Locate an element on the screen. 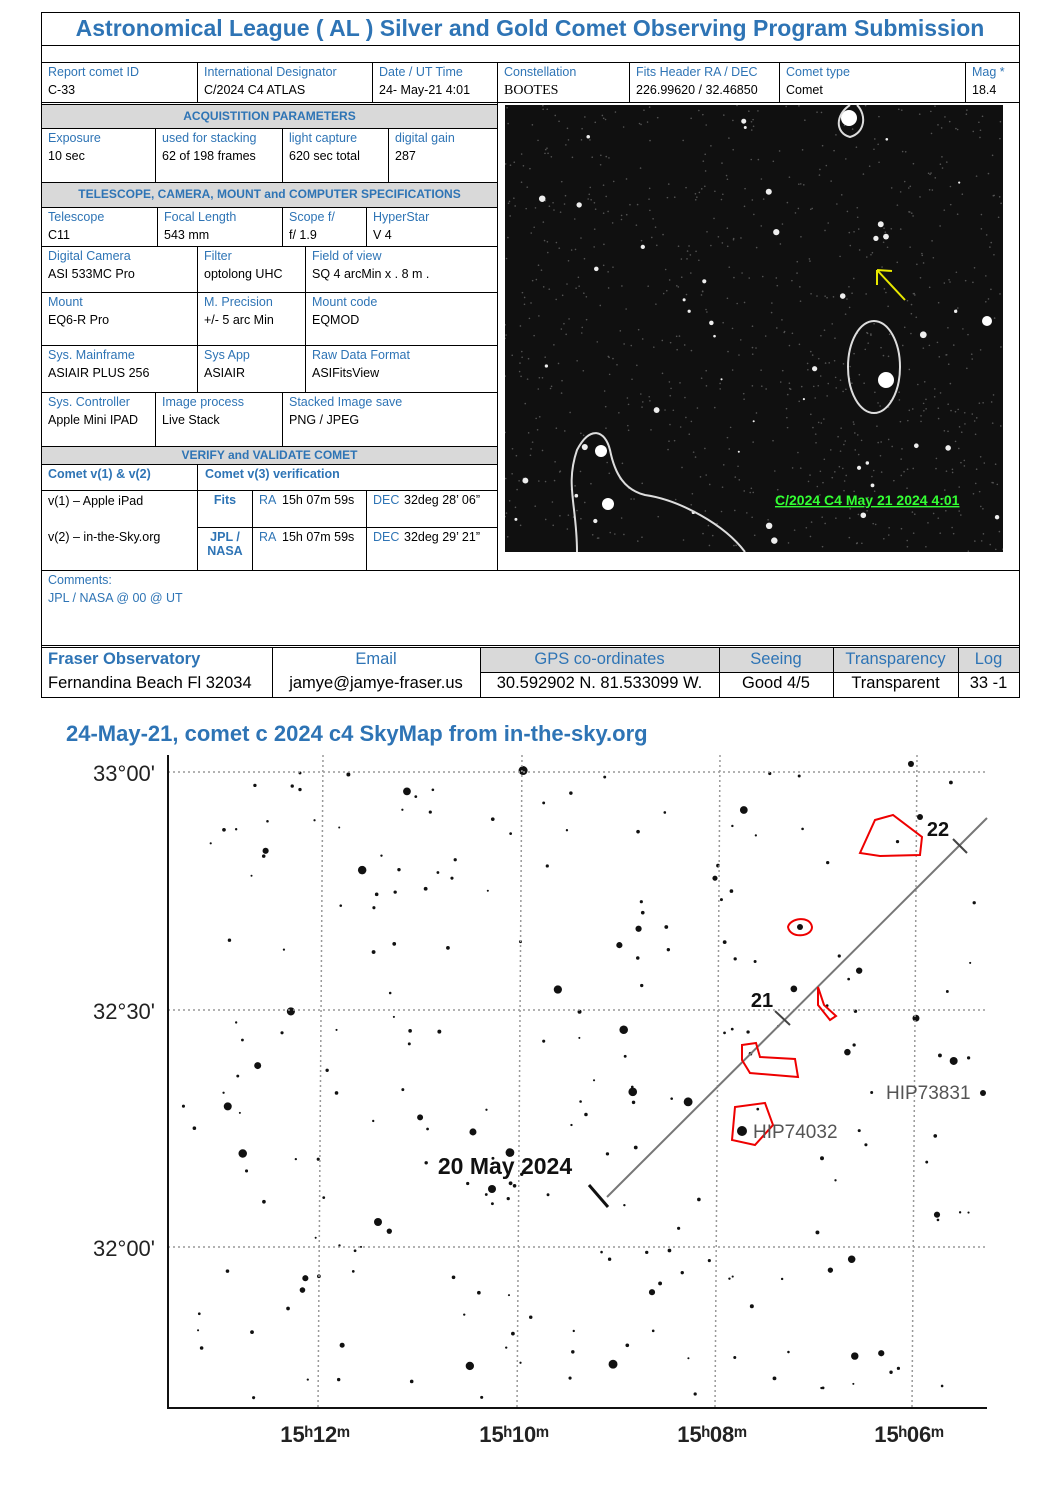  header-shade is located at coordinates (896, 660).